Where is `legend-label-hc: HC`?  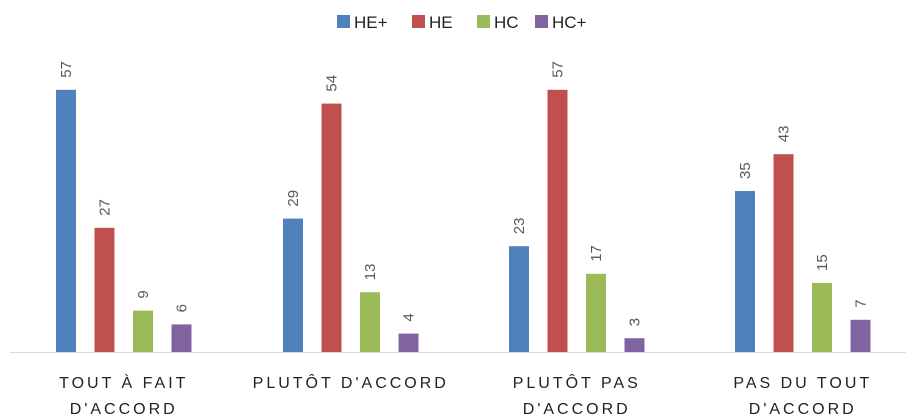 legend-label-hc: HC is located at coordinates (506, 22).